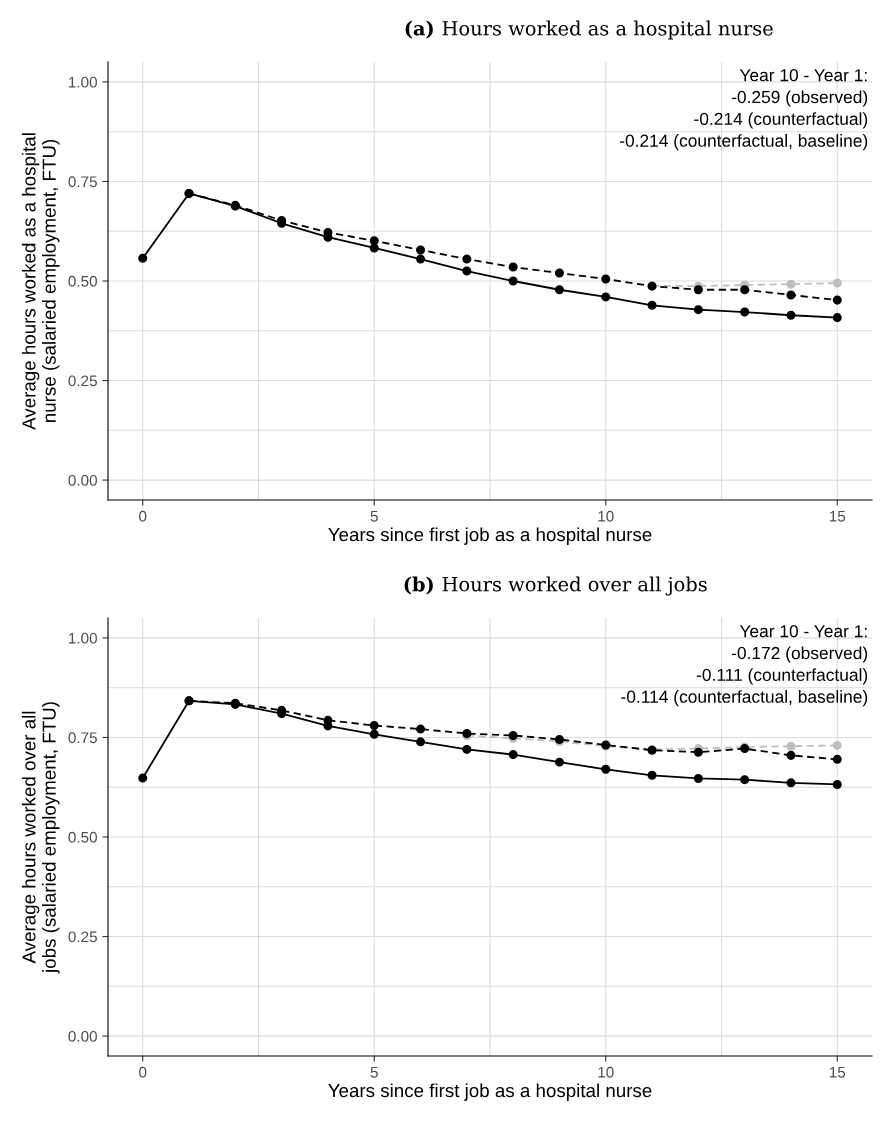 The width and height of the screenshot is (883, 1144). I want to click on annotation: -0.214 (counterfactual), so click(781, 120).